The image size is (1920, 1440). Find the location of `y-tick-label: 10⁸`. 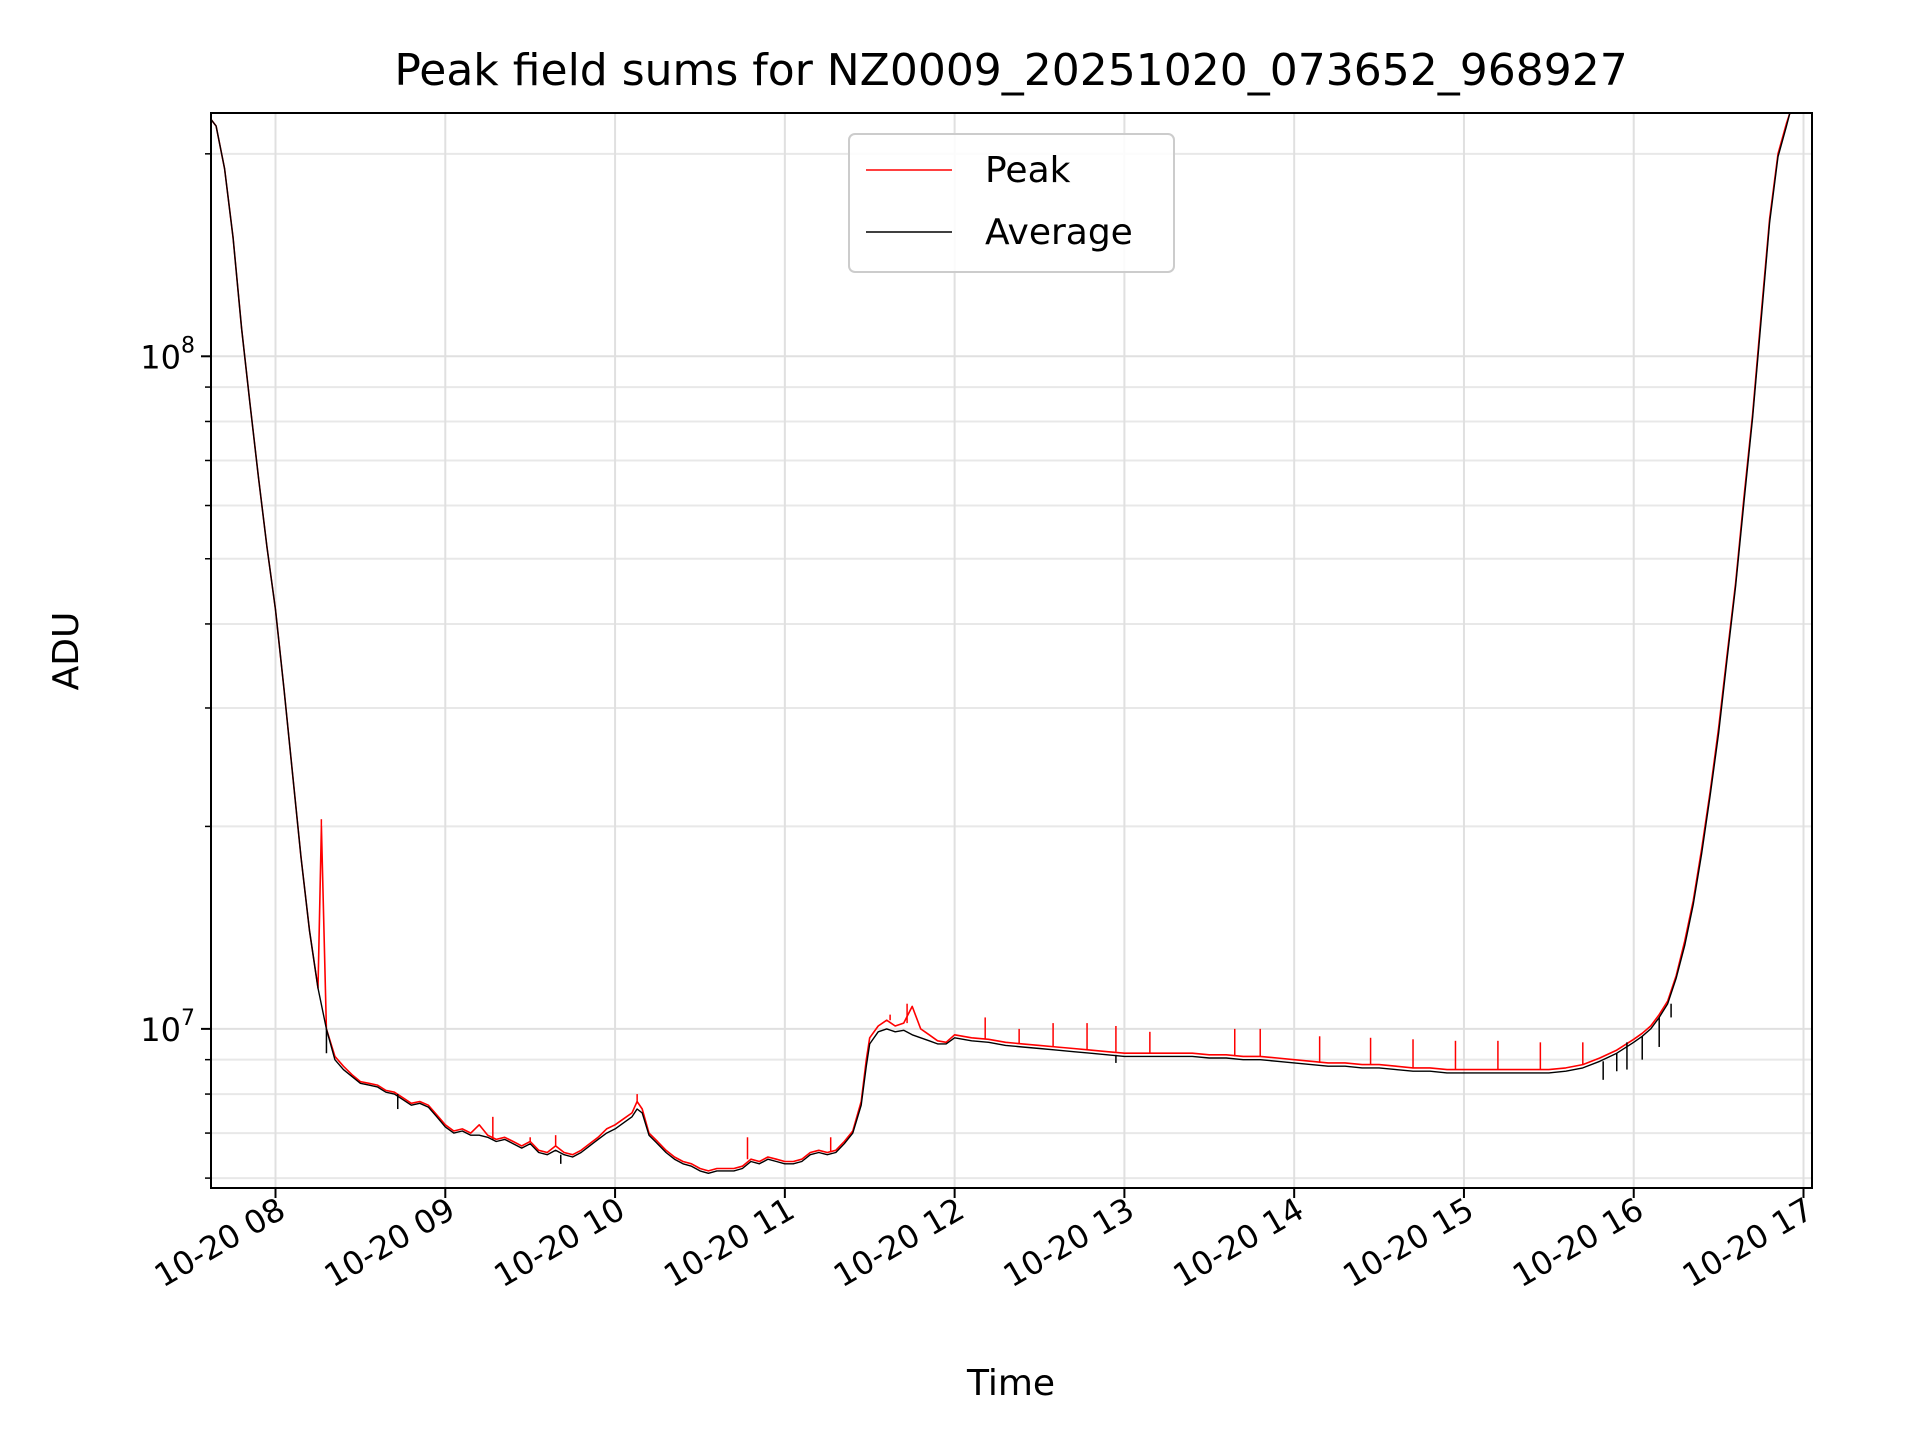

y-tick-label: 10⁸ is located at coordinates (167, 354).